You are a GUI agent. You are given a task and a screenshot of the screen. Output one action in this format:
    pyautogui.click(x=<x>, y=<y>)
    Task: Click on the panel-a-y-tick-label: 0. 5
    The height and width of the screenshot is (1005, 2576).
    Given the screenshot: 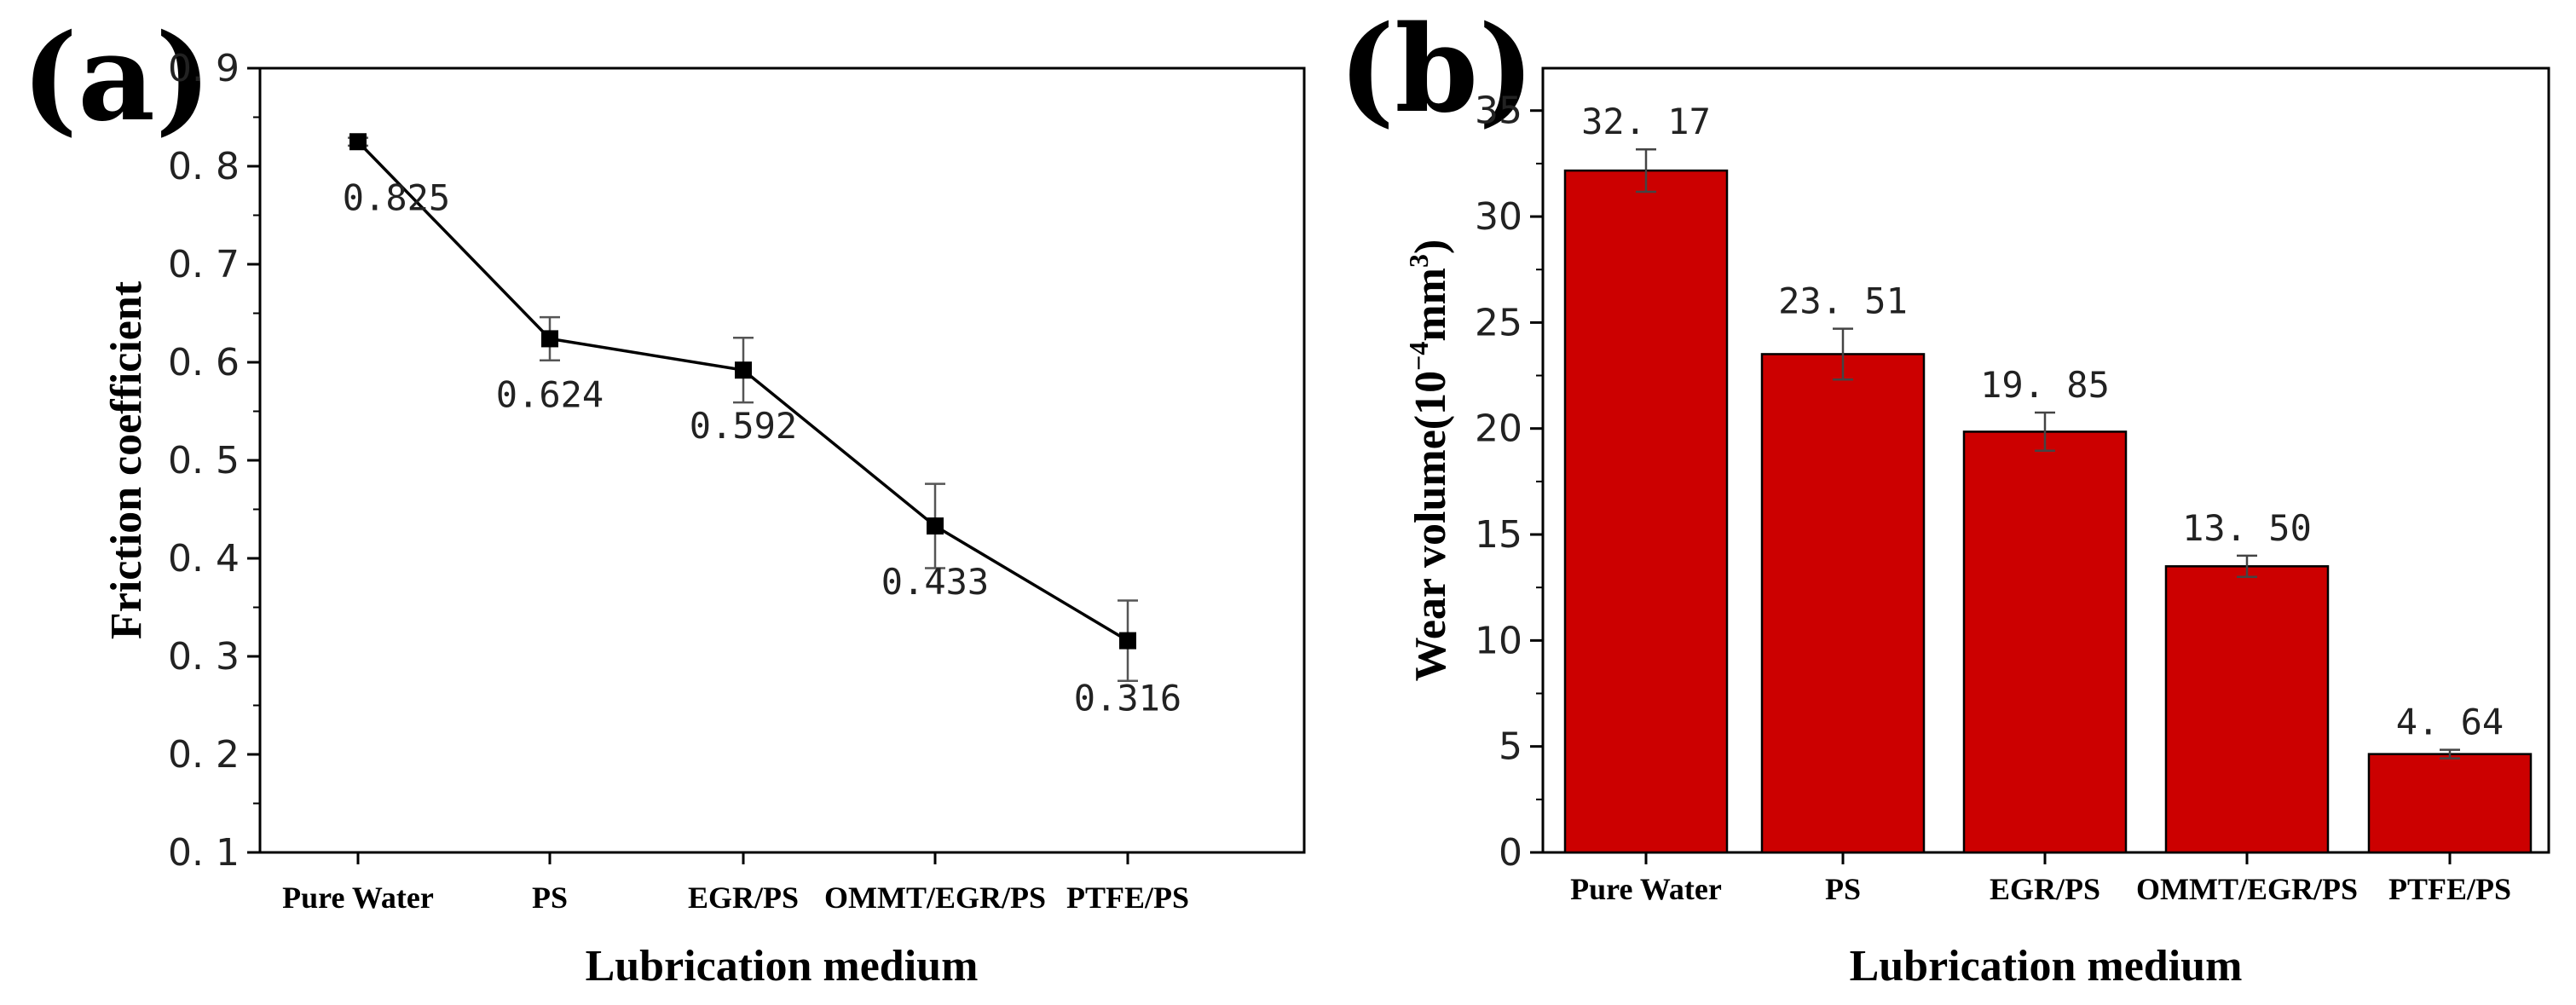 What is the action you would take?
    pyautogui.click(x=204, y=460)
    